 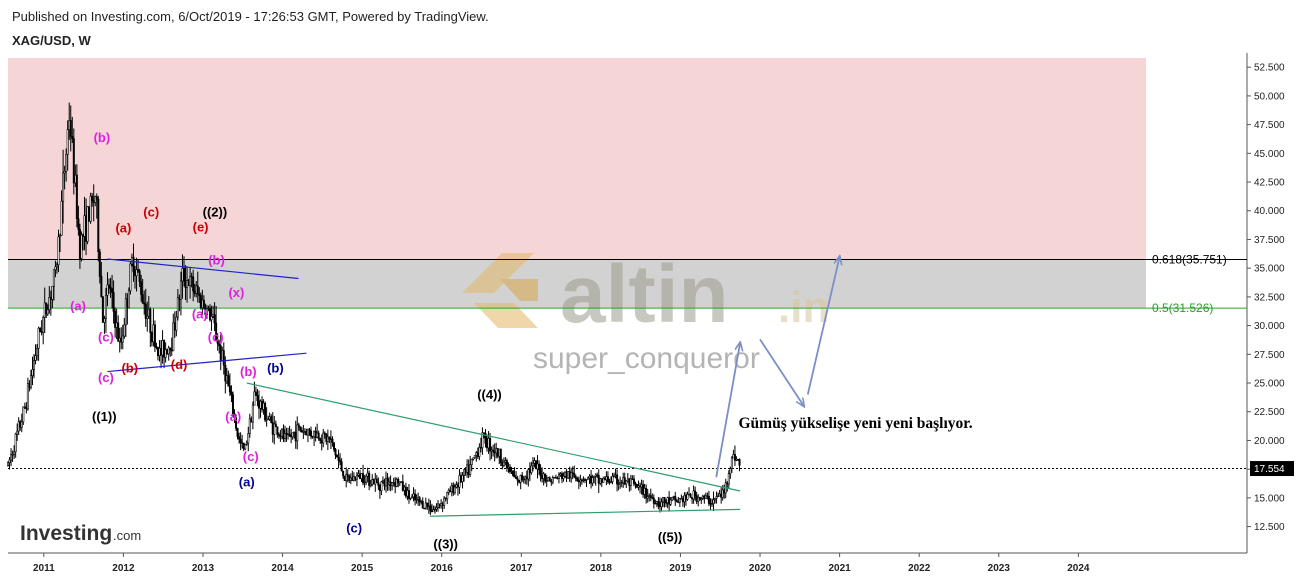 I want to click on y-tick-label: 25.000, so click(x=1269, y=384).